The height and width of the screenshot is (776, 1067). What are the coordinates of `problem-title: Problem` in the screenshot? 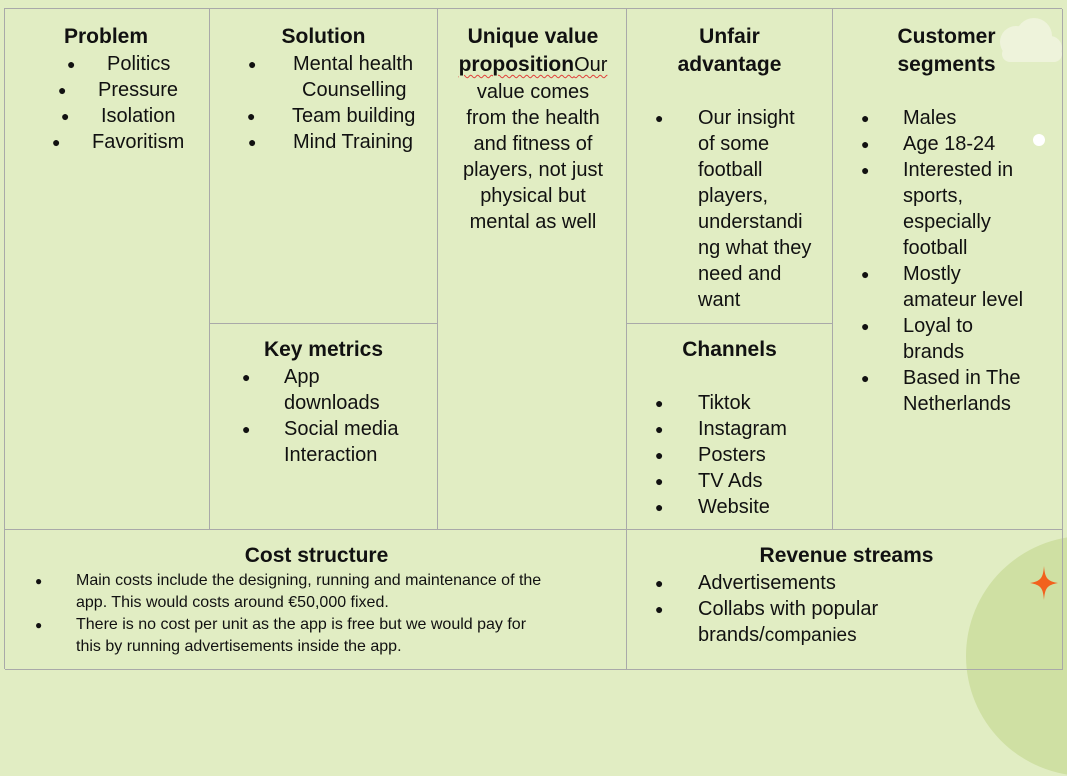 It's located at (106, 36).